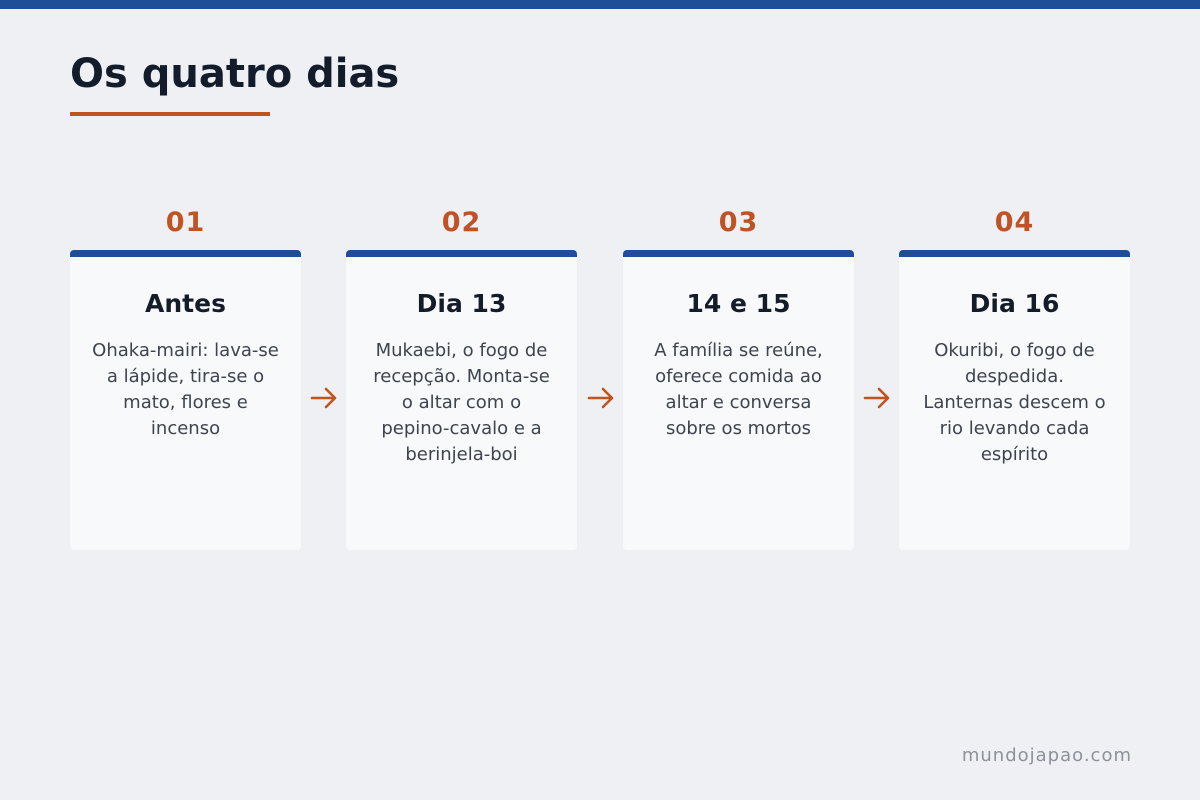  What do you see at coordinates (738, 303) in the screenshot?
I see `step-title: 14 e 15` at bounding box center [738, 303].